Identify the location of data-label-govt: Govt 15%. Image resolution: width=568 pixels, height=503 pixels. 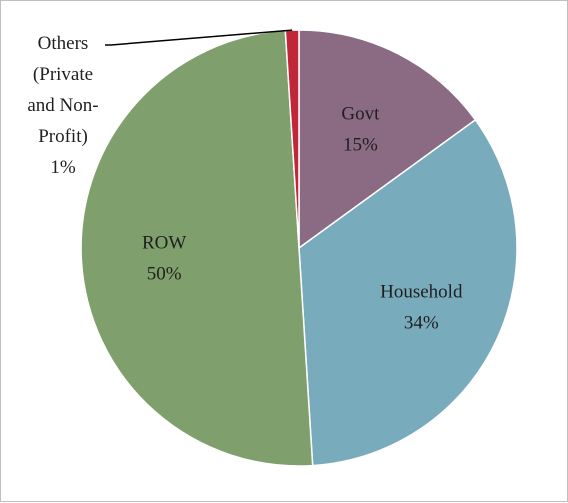
(360, 130).